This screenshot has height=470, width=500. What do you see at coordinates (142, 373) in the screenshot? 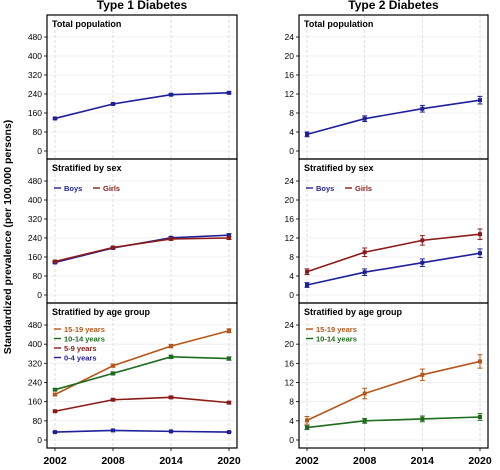
I see `series-10-14-years` at bounding box center [142, 373].